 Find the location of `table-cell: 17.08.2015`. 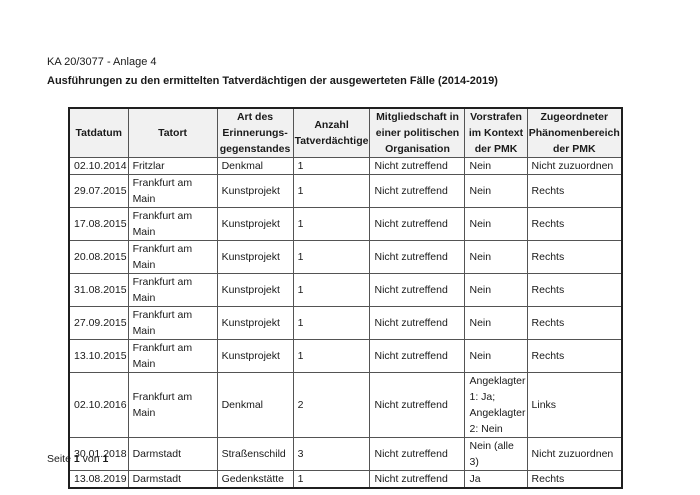

table-cell: 17.08.2015 is located at coordinates (98, 224).